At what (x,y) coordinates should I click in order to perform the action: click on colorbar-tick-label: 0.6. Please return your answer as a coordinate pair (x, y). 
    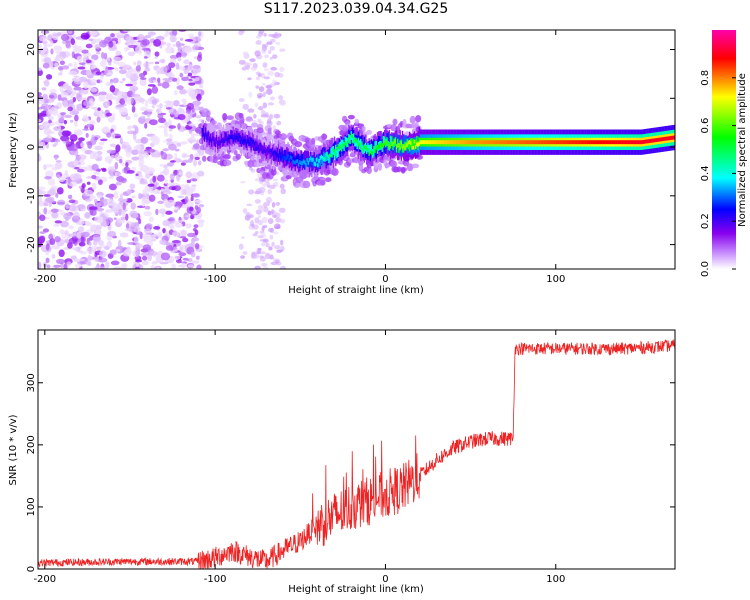
    Looking at the image, I should click on (705, 126).